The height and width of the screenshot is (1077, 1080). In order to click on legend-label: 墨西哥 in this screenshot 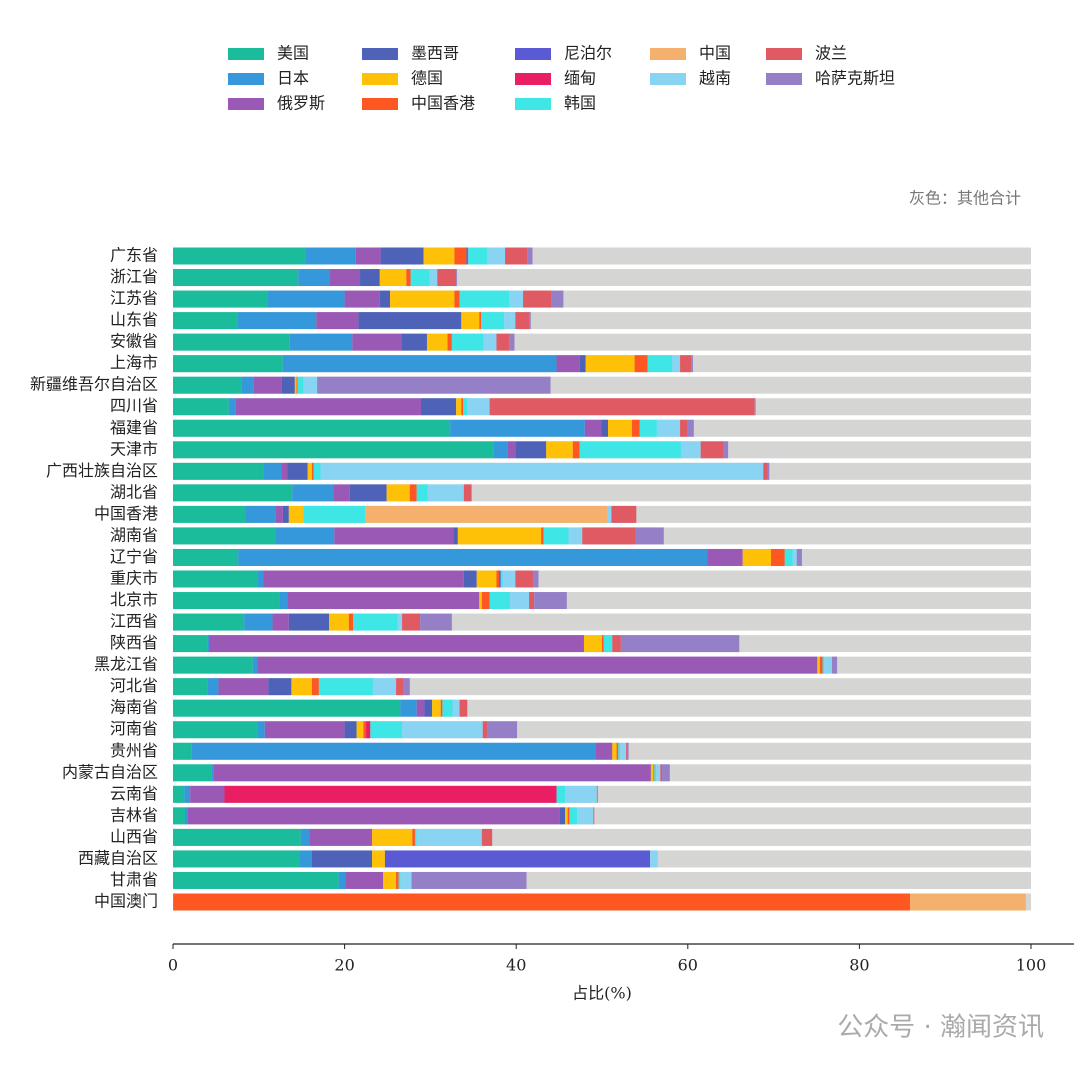, I will do `click(435, 53)`.